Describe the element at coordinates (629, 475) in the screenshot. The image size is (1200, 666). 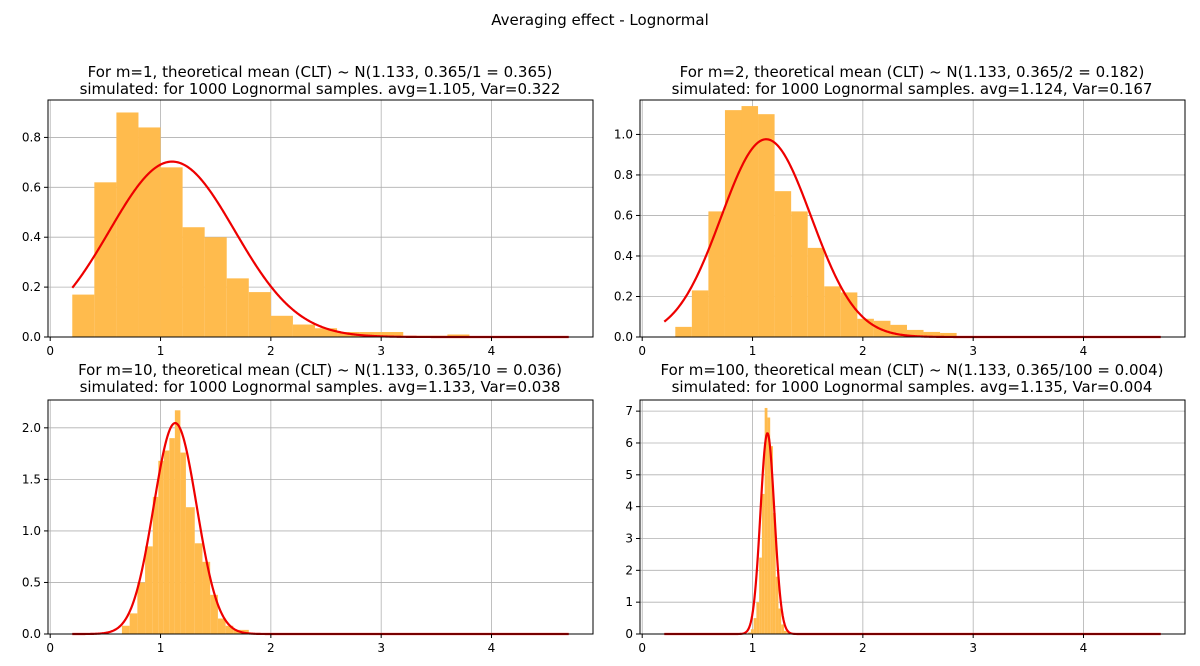
I see `y-tick-label: 5` at that location.